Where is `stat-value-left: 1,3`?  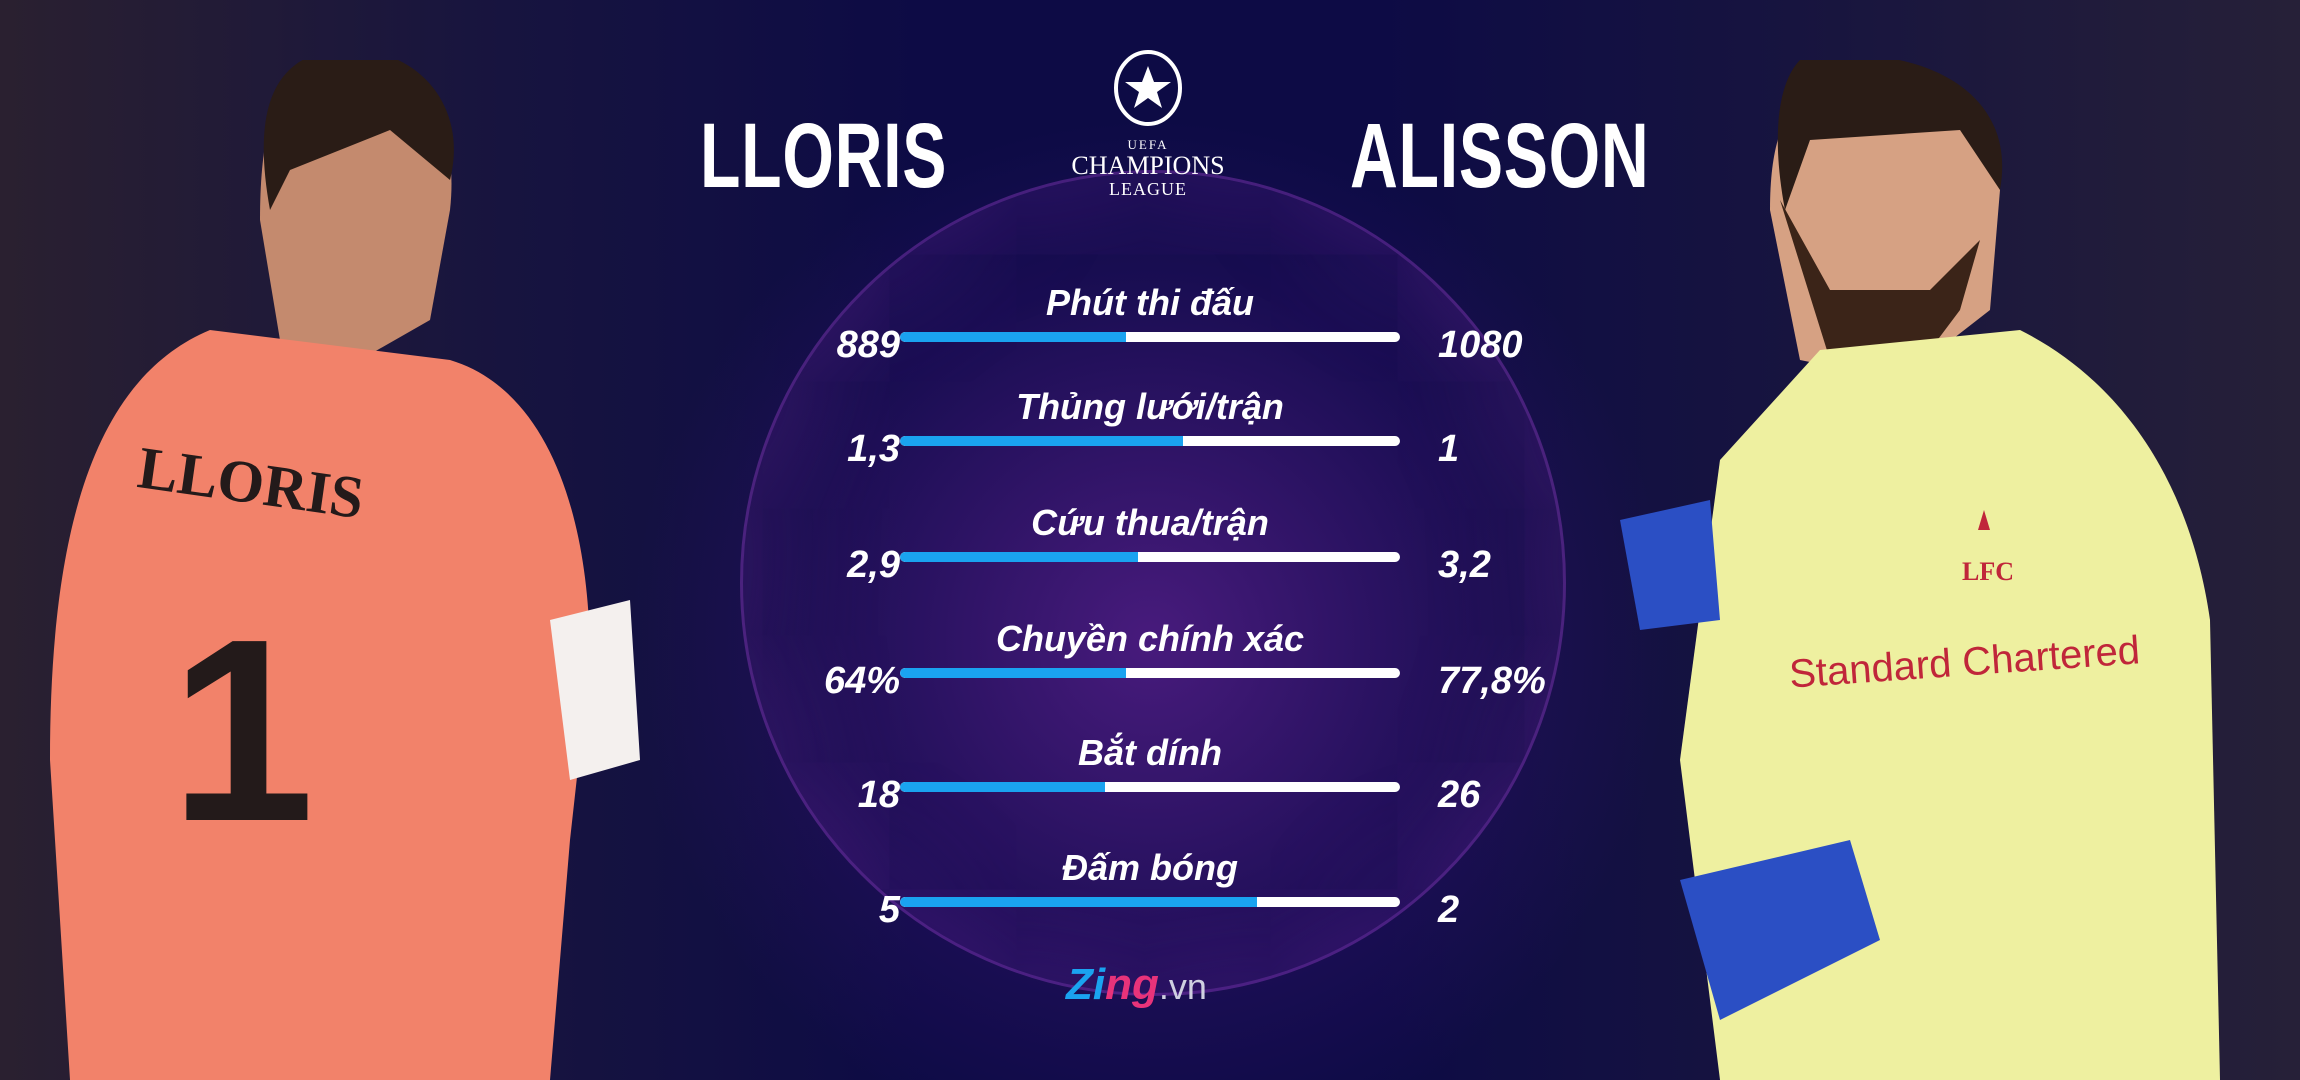
stat-value-left: 1,3 is located at coordinates (873, 449).